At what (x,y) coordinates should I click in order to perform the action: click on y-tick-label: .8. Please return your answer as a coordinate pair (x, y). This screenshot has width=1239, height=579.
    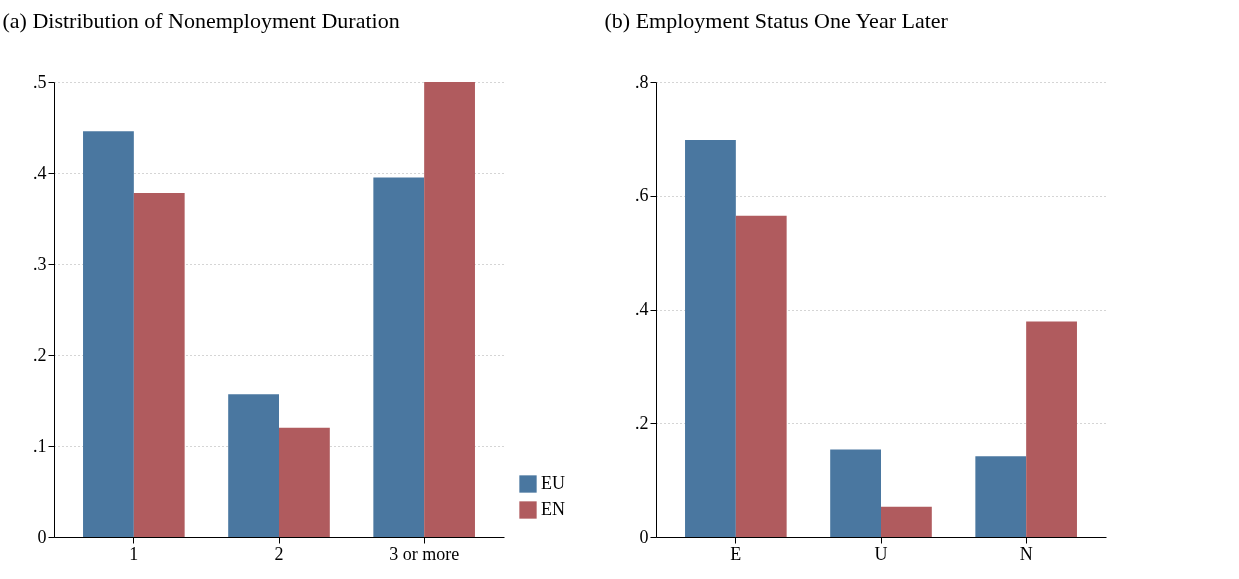
    Looking at the image, I should click on (642, 81).